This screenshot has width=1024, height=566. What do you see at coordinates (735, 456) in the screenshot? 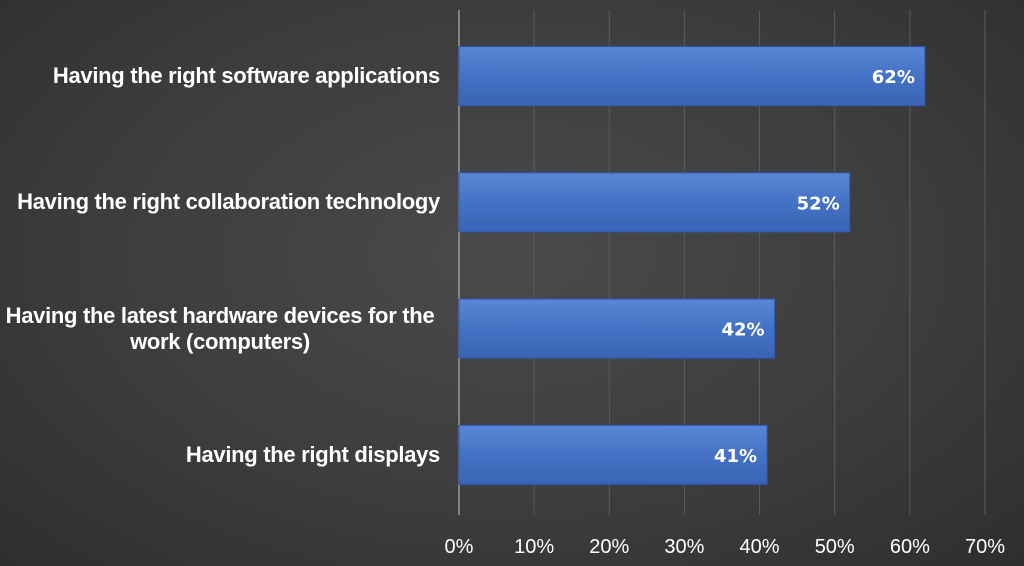
I see `data-label: 41%` at bounding box center [735, 456].